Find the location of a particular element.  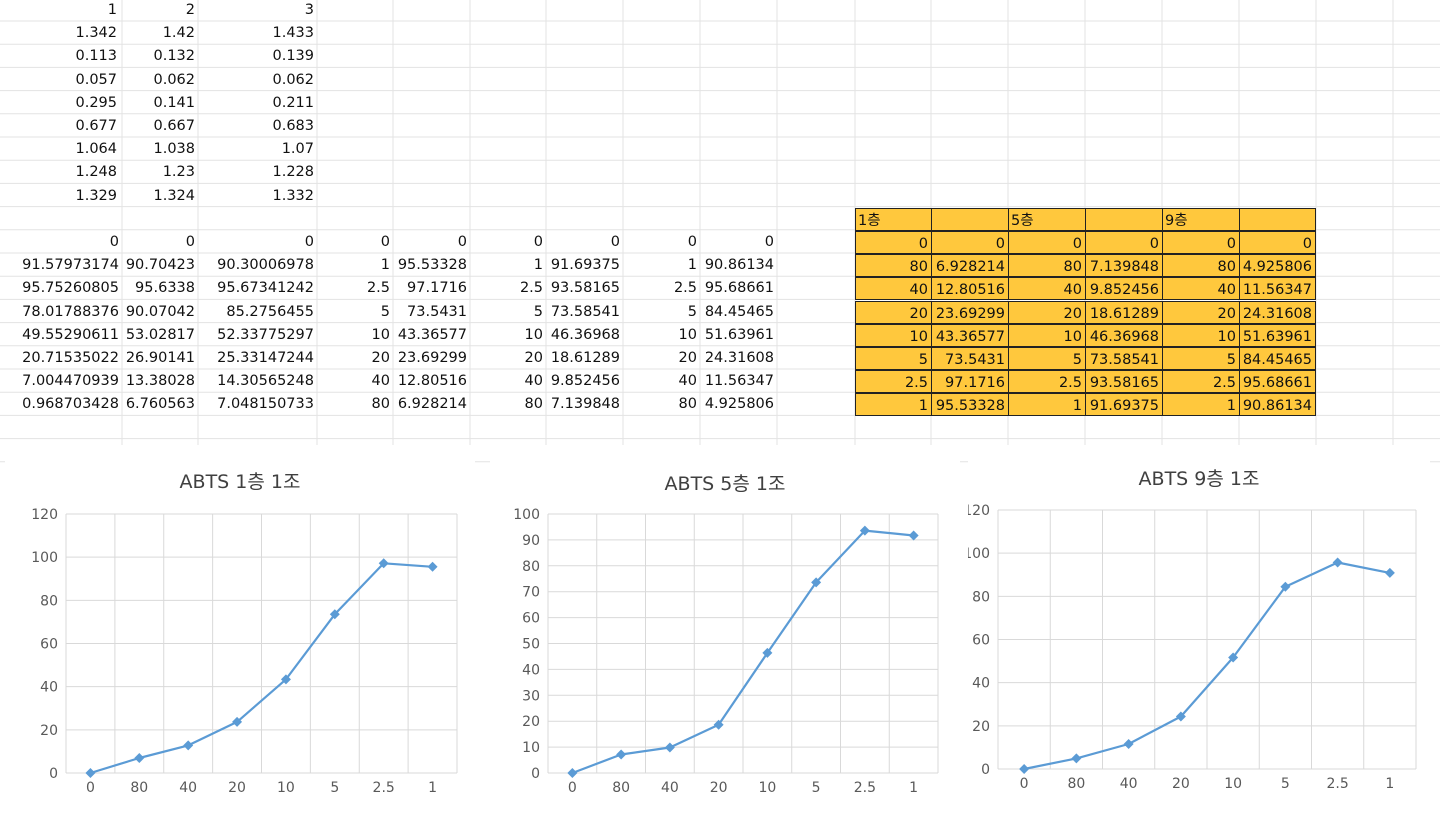

yellow-cell: 95.53328 is located at coordinates (970, 405).